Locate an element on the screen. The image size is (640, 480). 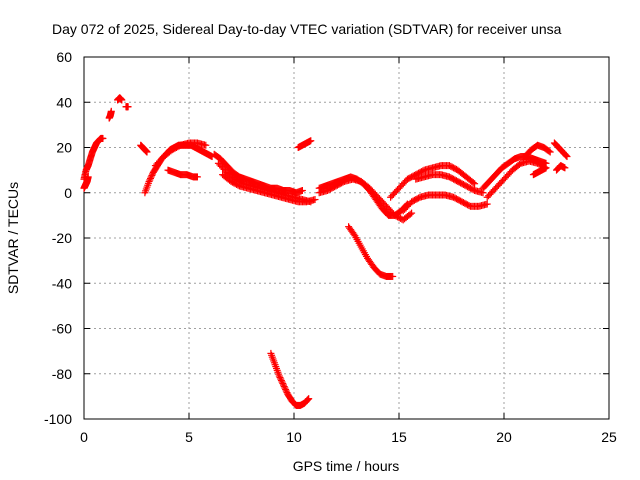
x-tick-label: 25 is located at coordinates (609, 437).